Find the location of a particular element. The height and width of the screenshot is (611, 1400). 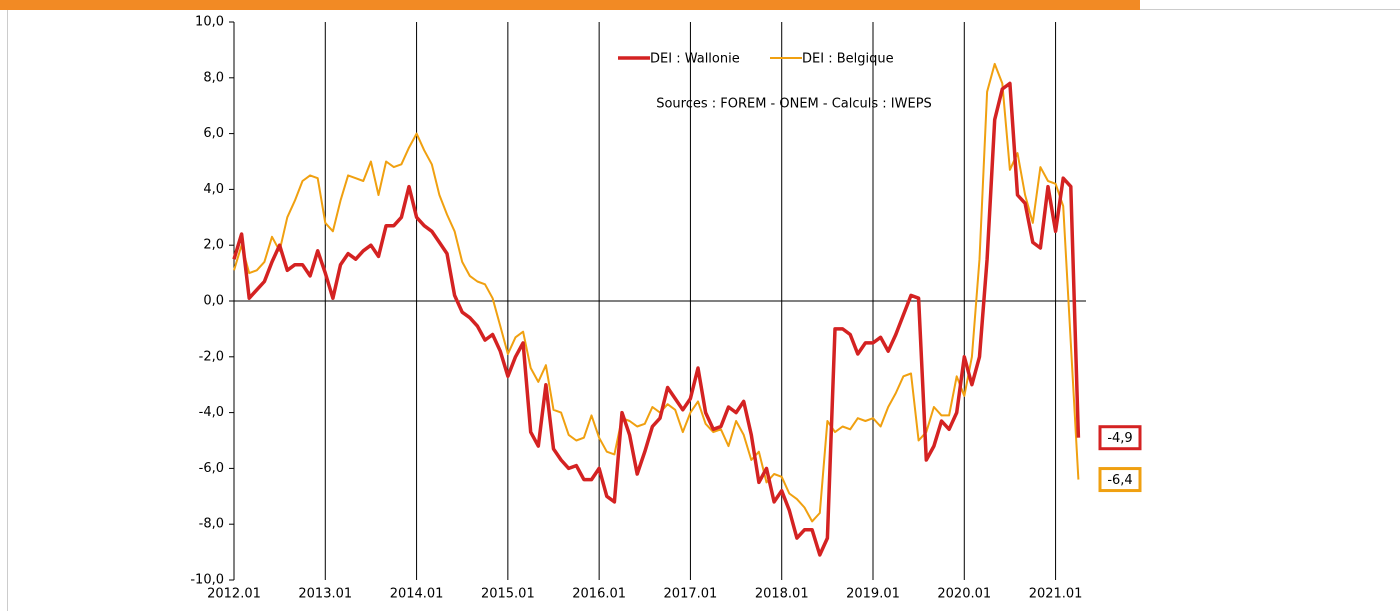

y-tick-label: -8,0 is located at coordinates (211, 524).